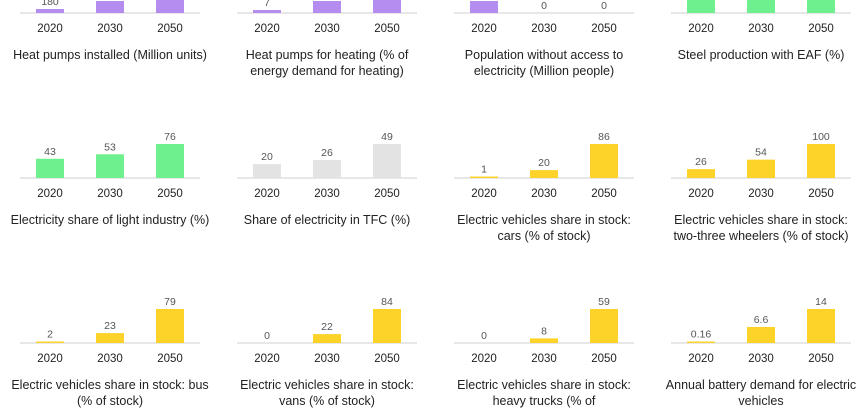 The height and width of the screenshot is (409, 866). What do you see at coordinates (110, 220) in the screenshot?
I see `chart-title: Electricity share of light industry (%)` at bounding box center [110, 220].